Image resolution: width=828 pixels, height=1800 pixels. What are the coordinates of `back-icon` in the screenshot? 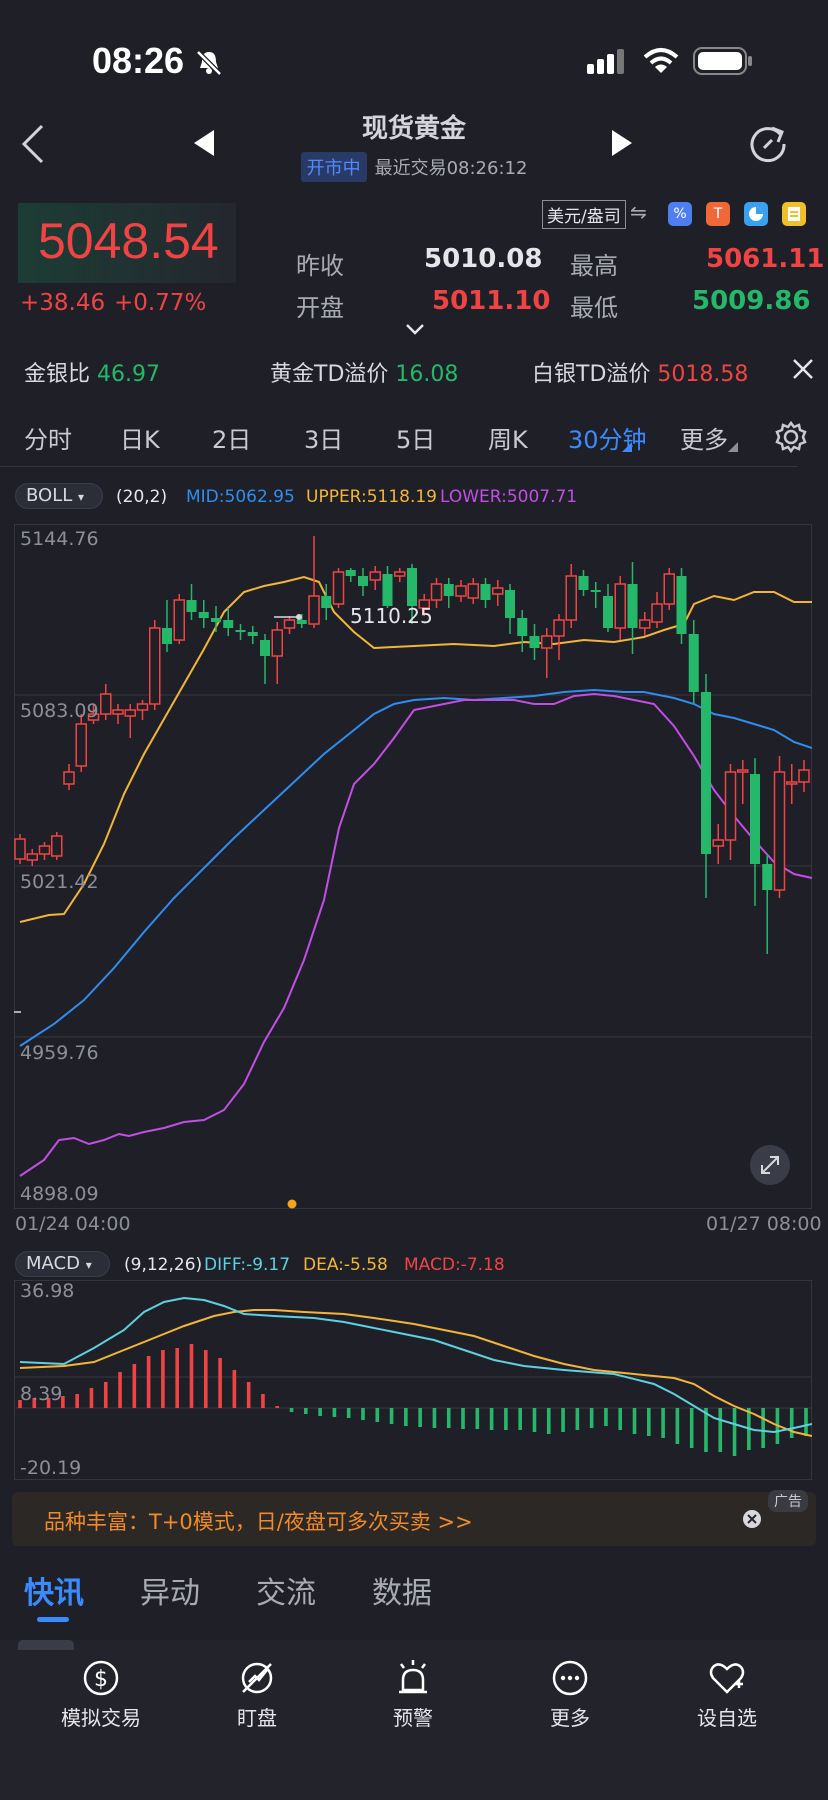 It's located at (33, 144).